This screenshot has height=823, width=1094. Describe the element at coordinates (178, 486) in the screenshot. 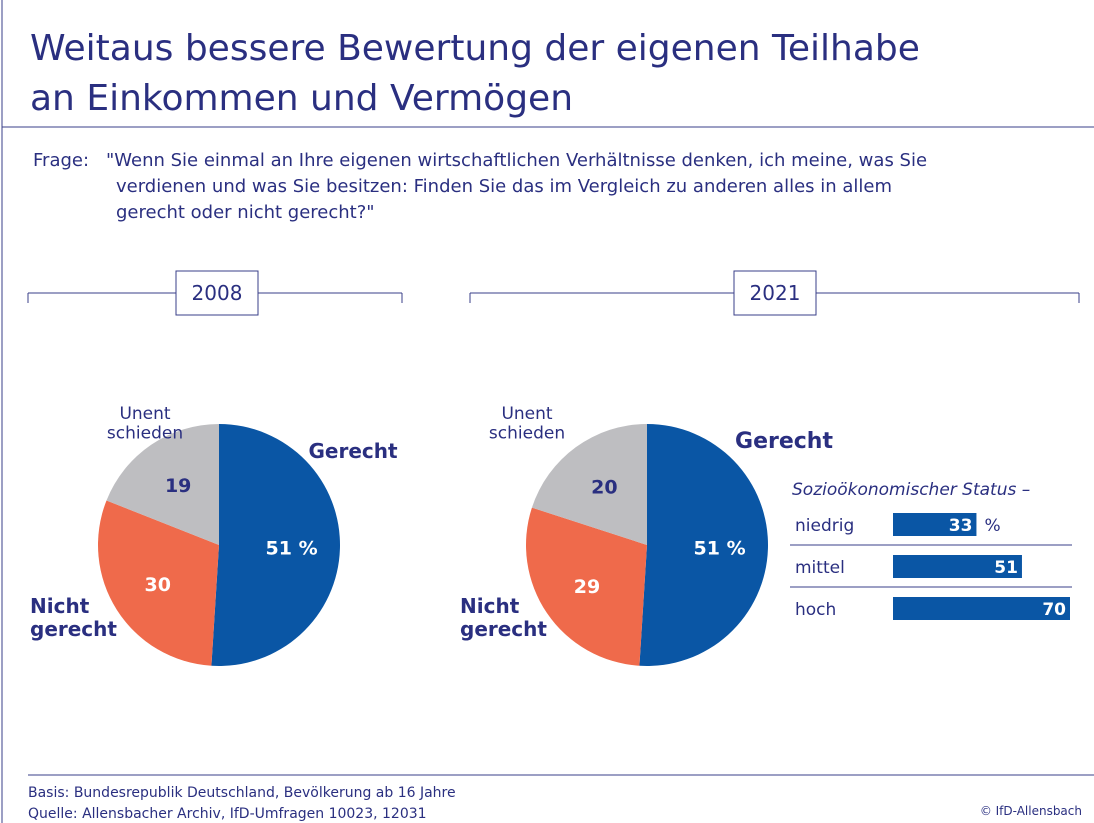

I see `value-label: 19` at that location.